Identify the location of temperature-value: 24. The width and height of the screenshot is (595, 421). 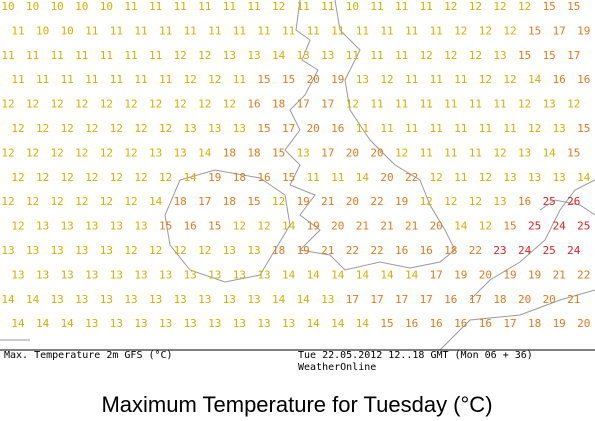
(574, 250).